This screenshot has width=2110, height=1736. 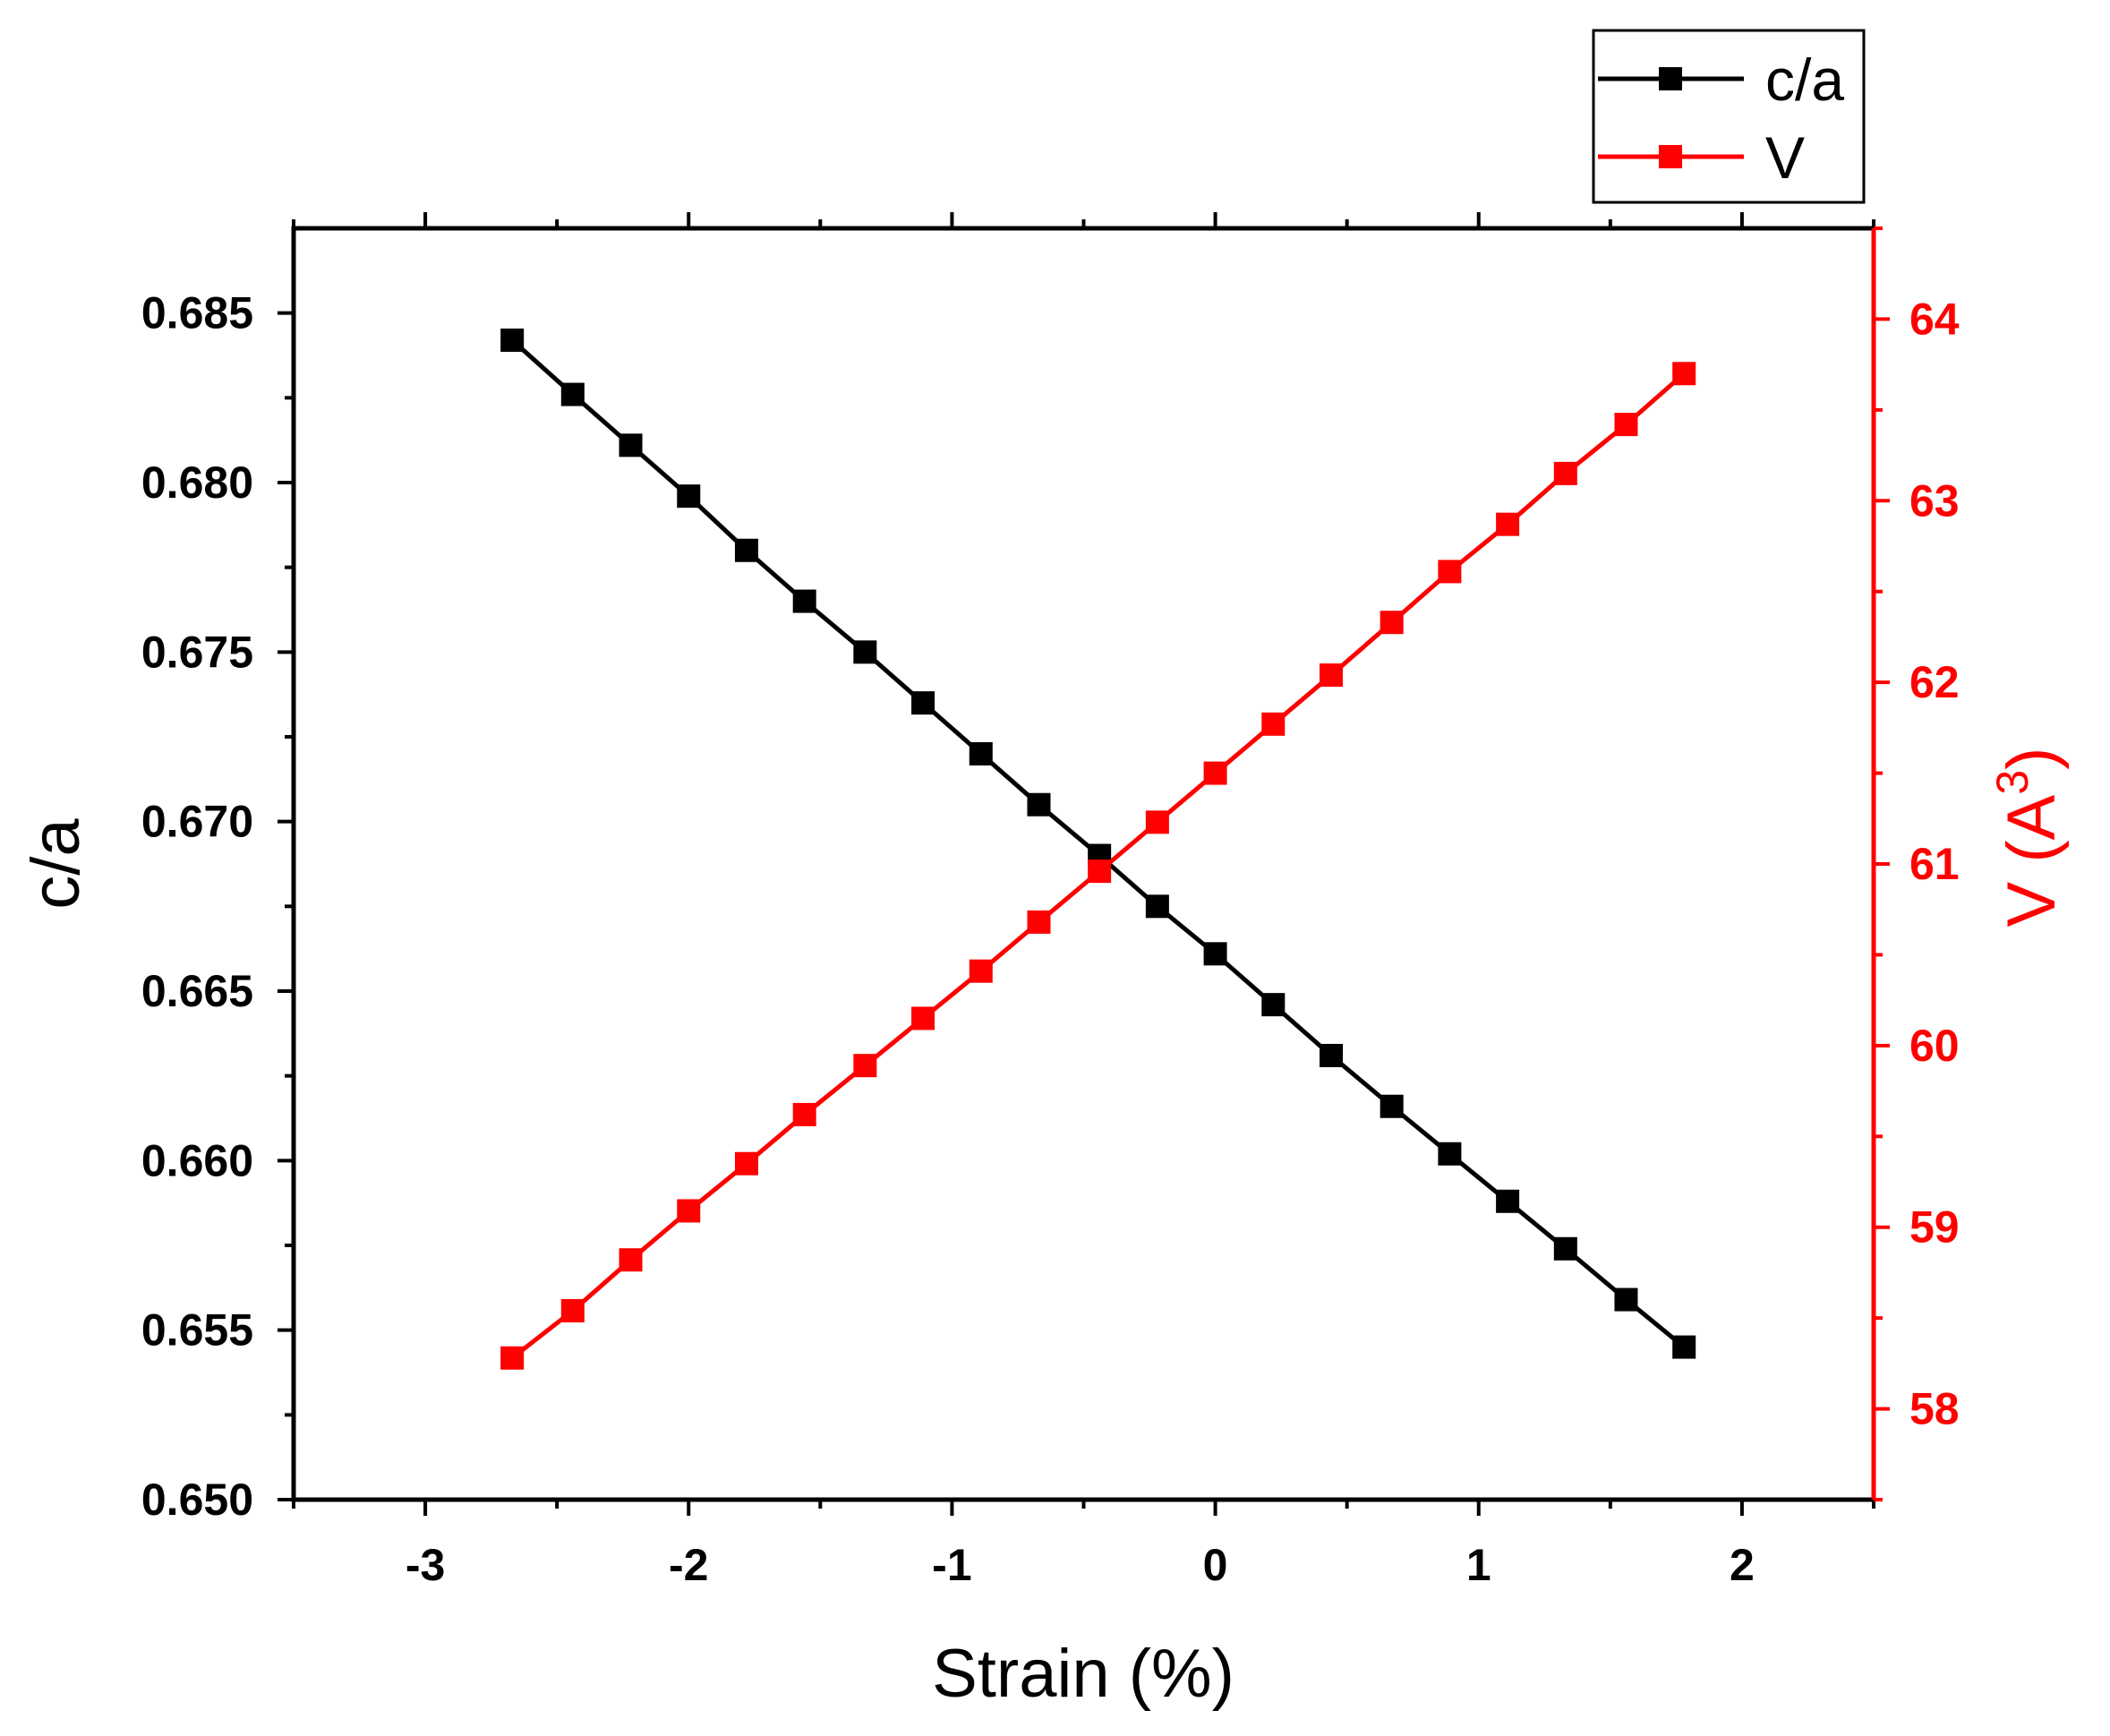 I want to click on y-tick-label: 0.685, so click(x=197, y=313).